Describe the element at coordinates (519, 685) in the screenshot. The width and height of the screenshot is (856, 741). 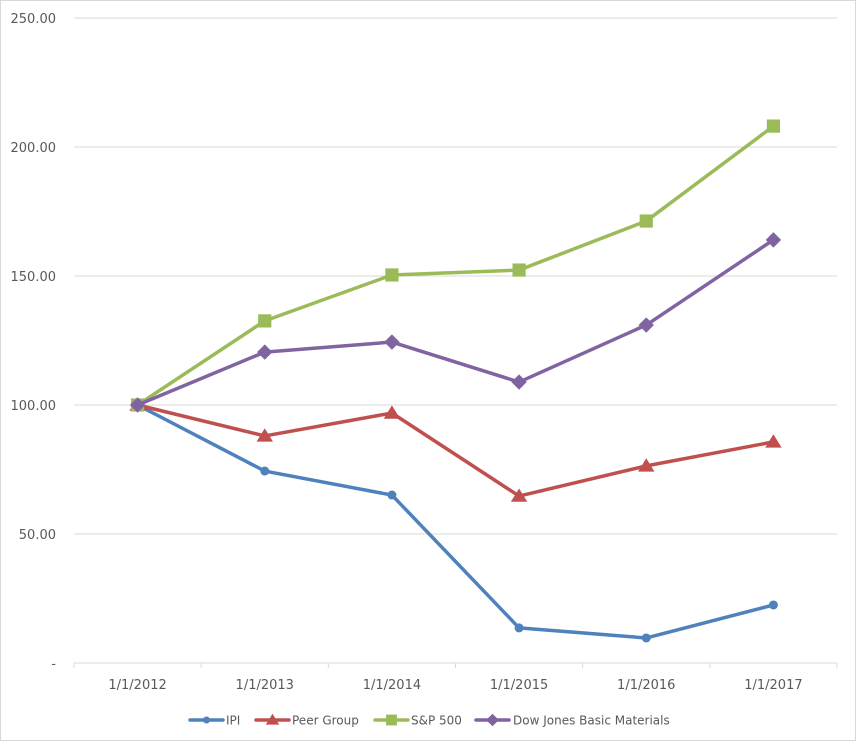
I see `x-tick-label: 1/1/2015` at that location.